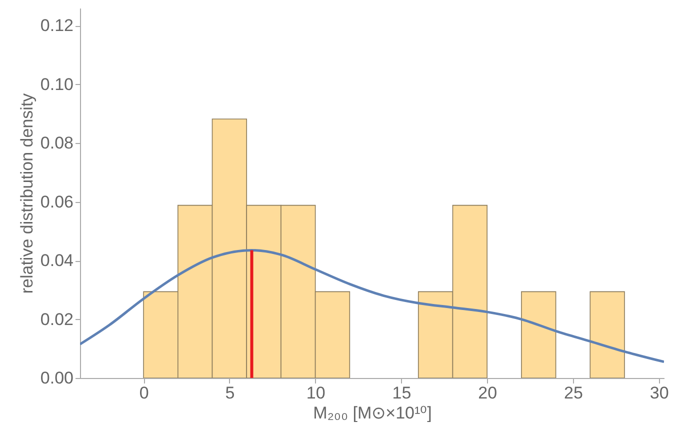 The height and width of the screenshot is (443, 676). Describe the element at coordinates (57, 202) in the screenshot. I see `y-tick-label: 0.06` at that location.